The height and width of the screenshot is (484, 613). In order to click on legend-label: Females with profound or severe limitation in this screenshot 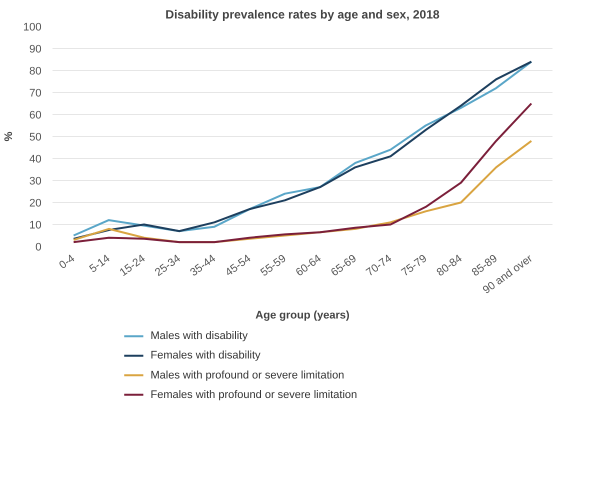, I will do `click(254, 394)`.